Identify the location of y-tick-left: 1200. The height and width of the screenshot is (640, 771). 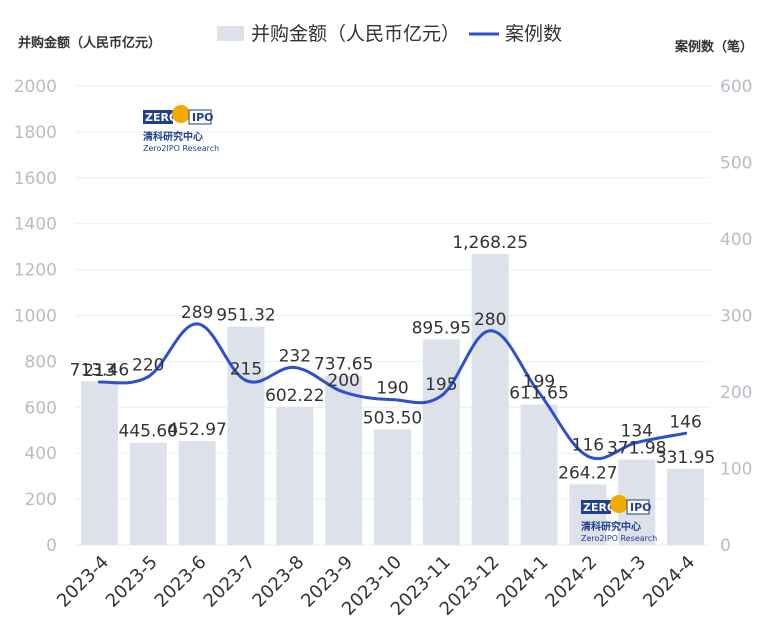
(35, 271).